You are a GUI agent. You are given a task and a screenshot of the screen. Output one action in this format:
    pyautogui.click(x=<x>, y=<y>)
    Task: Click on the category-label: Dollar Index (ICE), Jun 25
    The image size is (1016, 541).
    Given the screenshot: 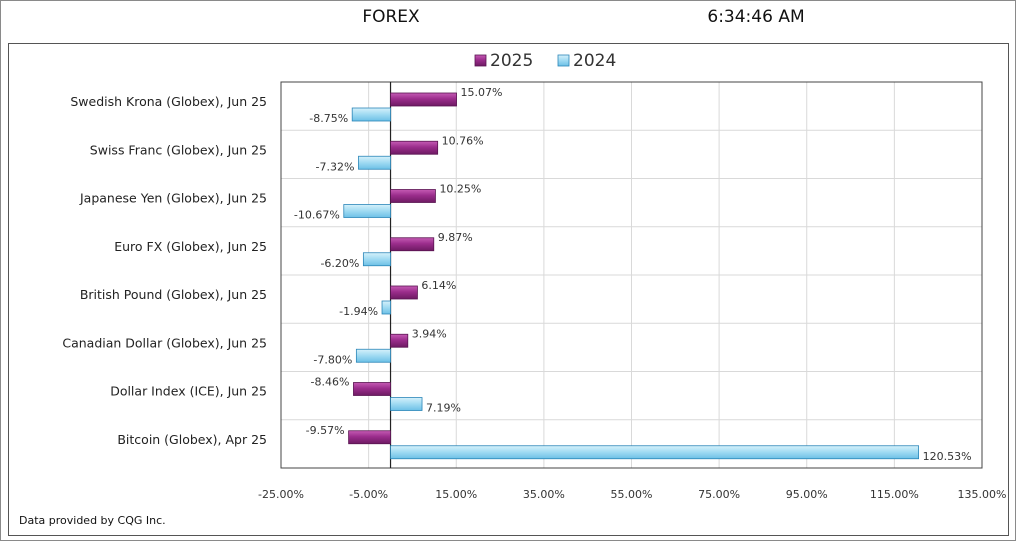 What is the action you would take?
    pyautogui.click(x=188, y=391)
    